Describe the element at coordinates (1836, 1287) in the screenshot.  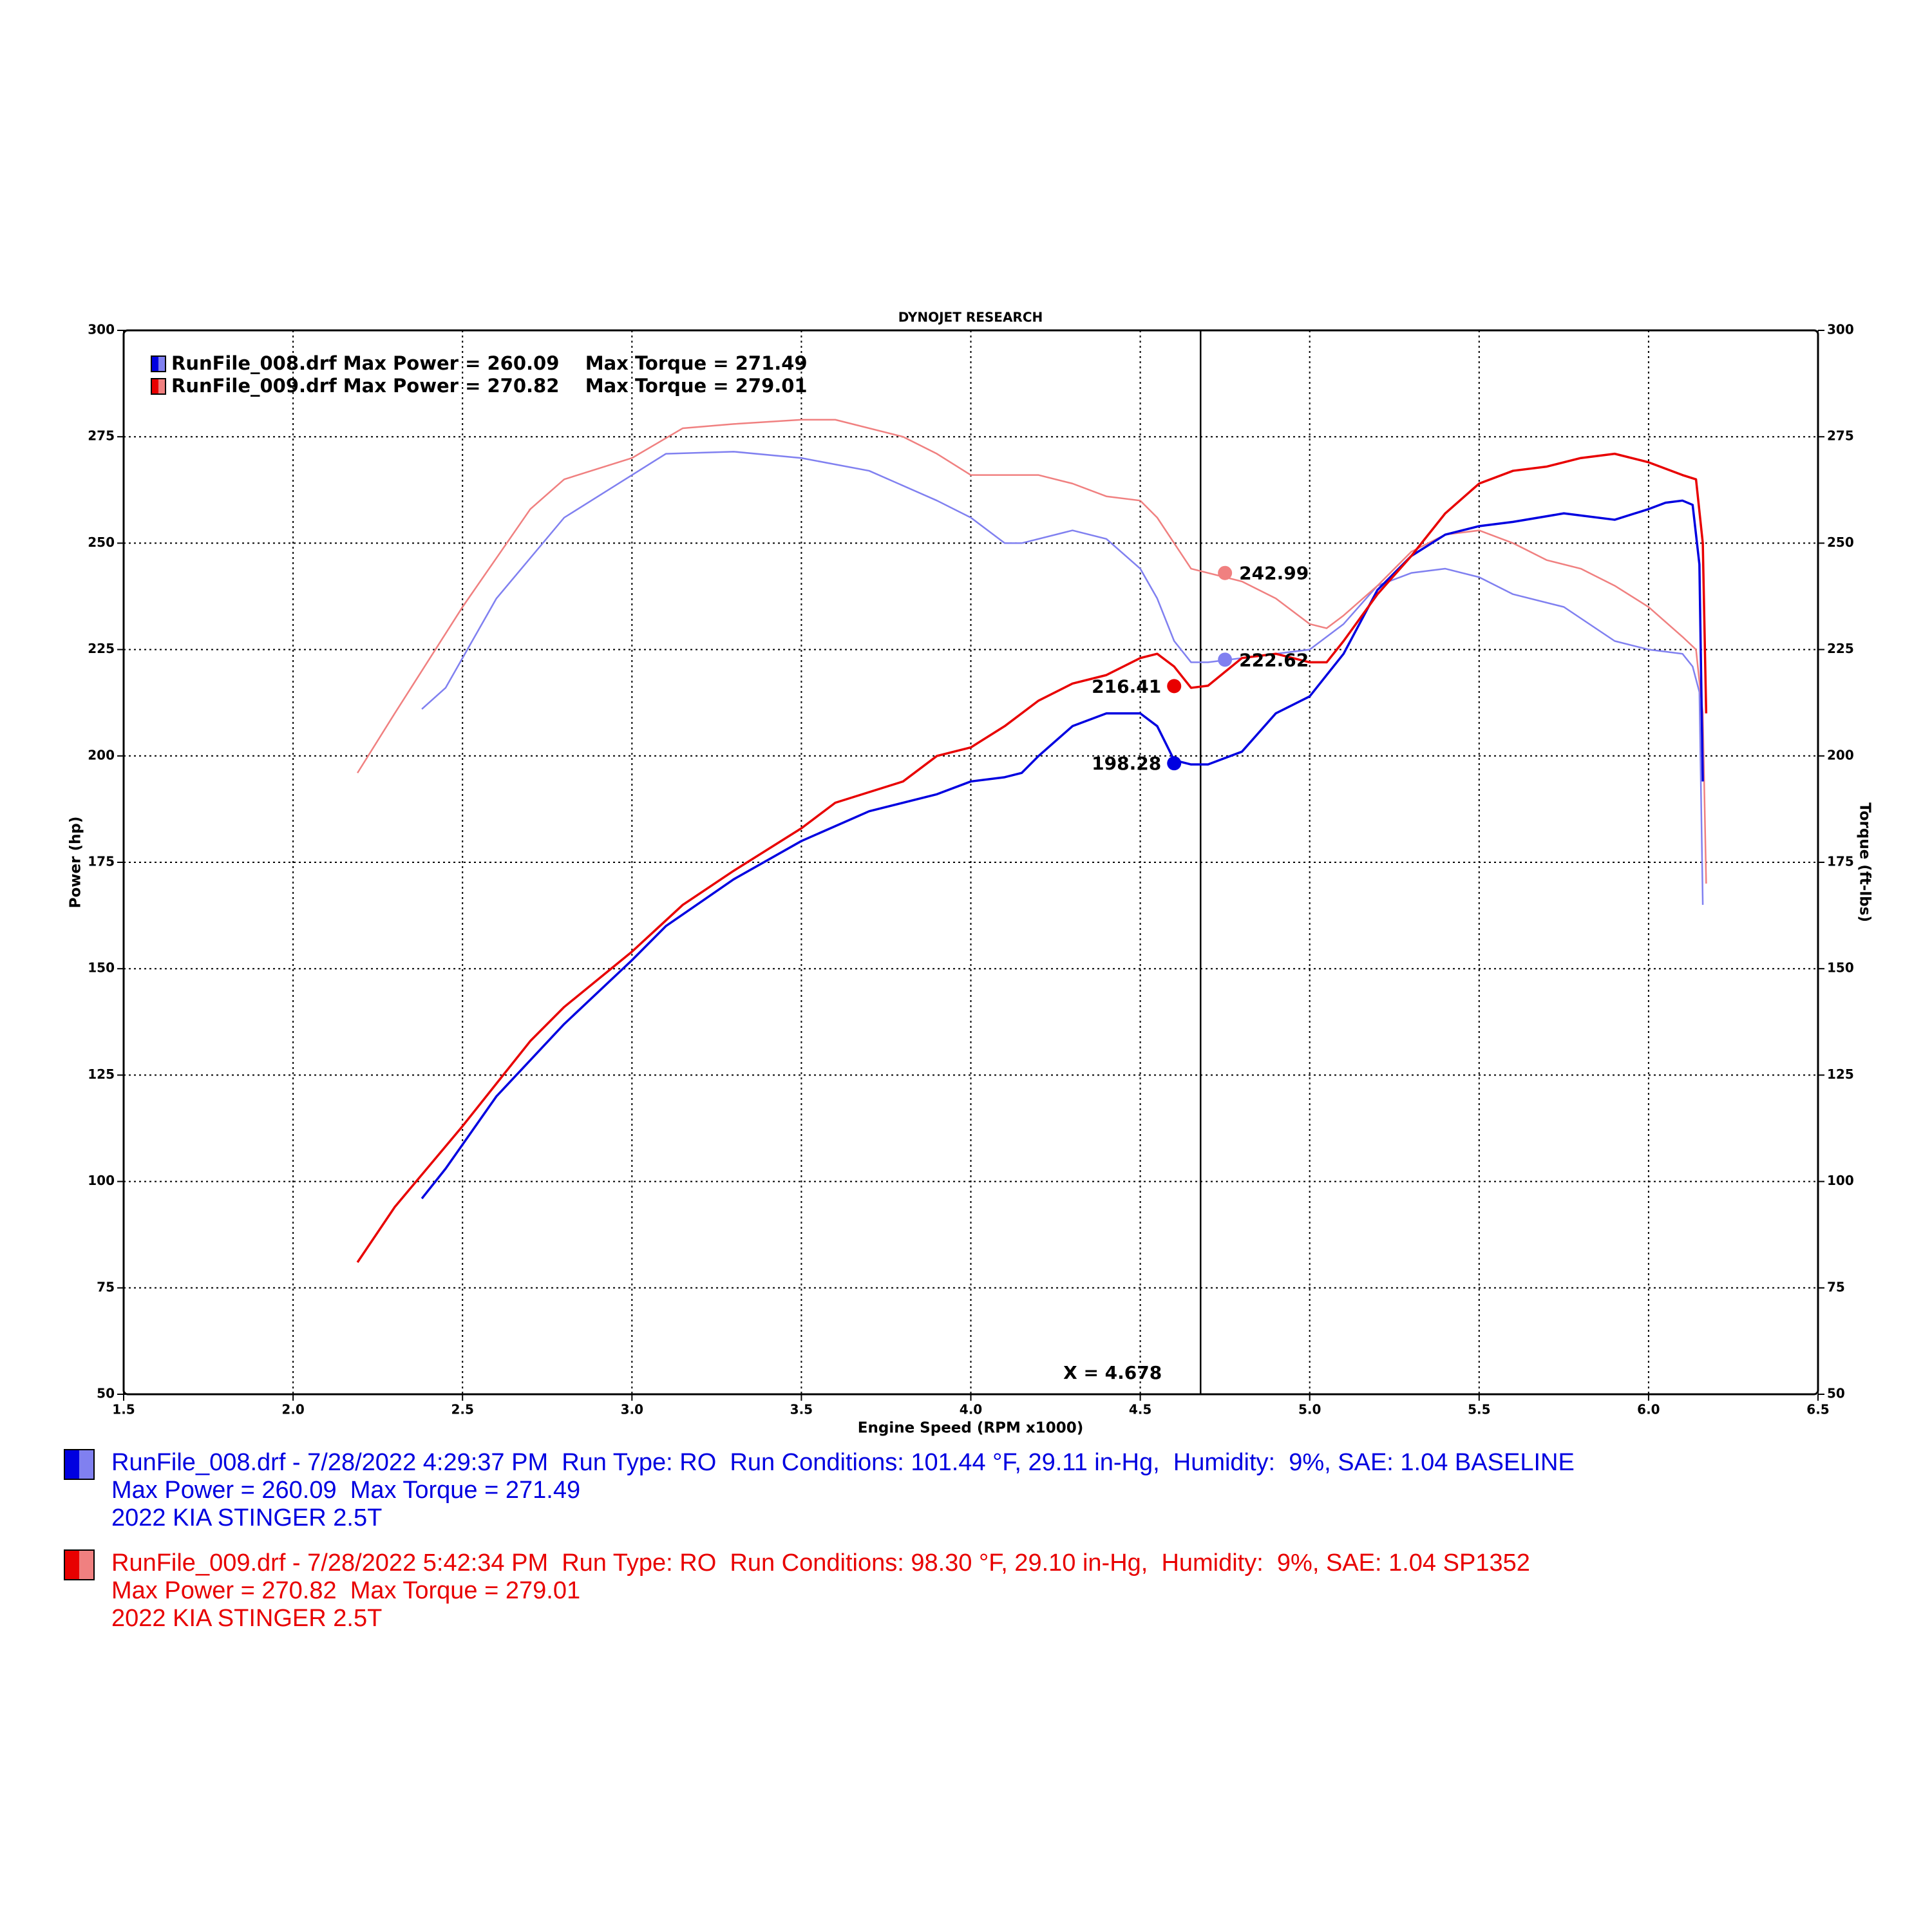
I see `y2-tick-label: 75` at that location.